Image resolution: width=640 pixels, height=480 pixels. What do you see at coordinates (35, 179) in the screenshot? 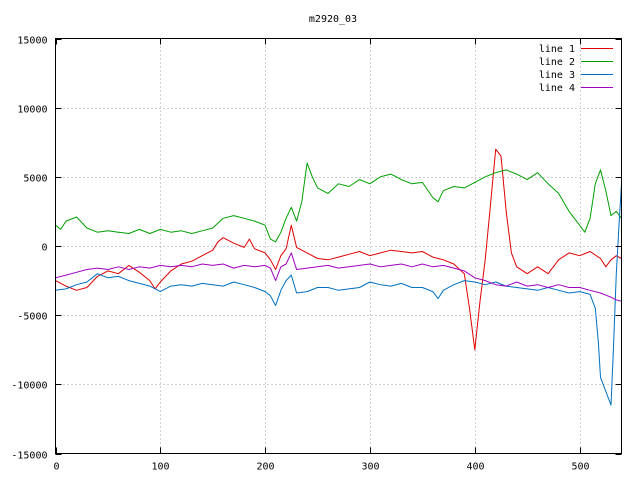
I see `y-tick-label: 5000` at bounding box center [35, 179].